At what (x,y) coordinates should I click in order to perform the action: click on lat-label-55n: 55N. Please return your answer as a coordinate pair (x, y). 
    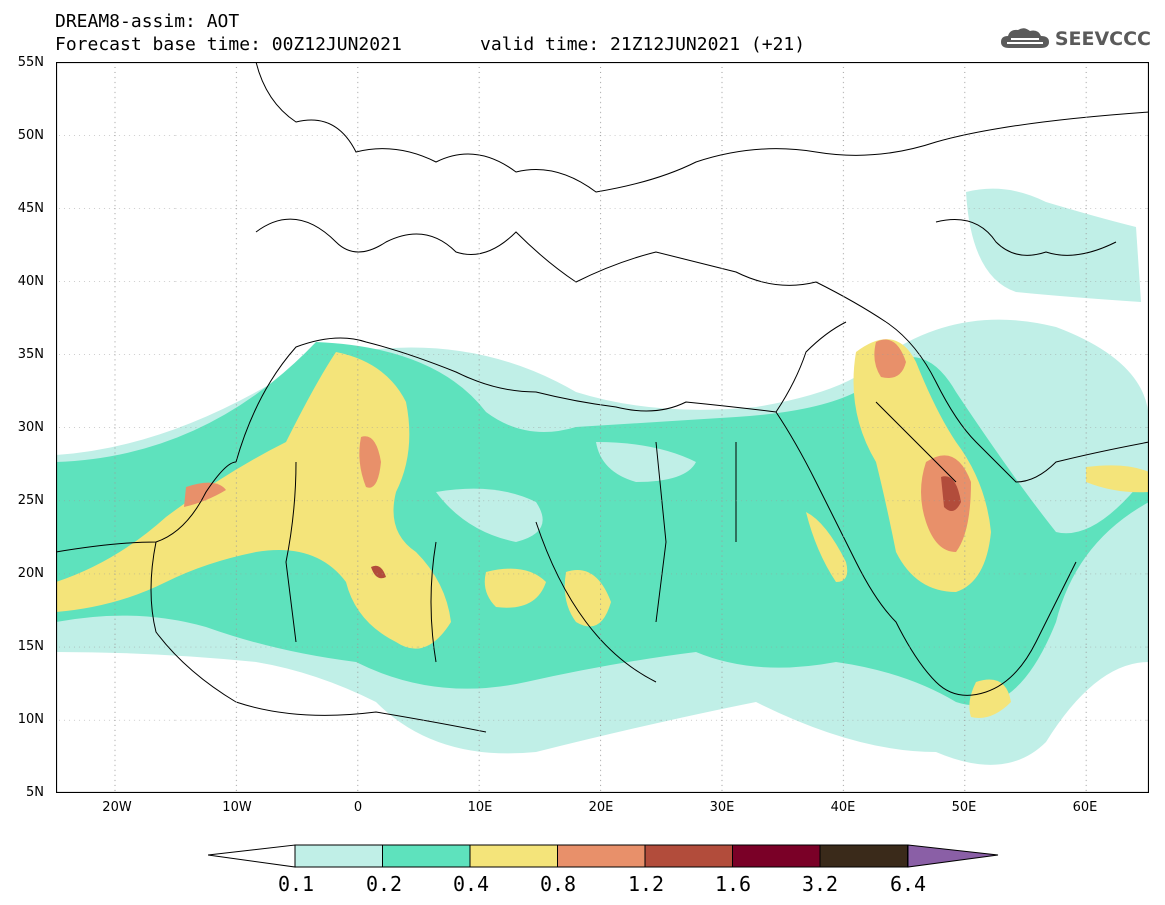
    Looking at the image, I should click on (30, 62).